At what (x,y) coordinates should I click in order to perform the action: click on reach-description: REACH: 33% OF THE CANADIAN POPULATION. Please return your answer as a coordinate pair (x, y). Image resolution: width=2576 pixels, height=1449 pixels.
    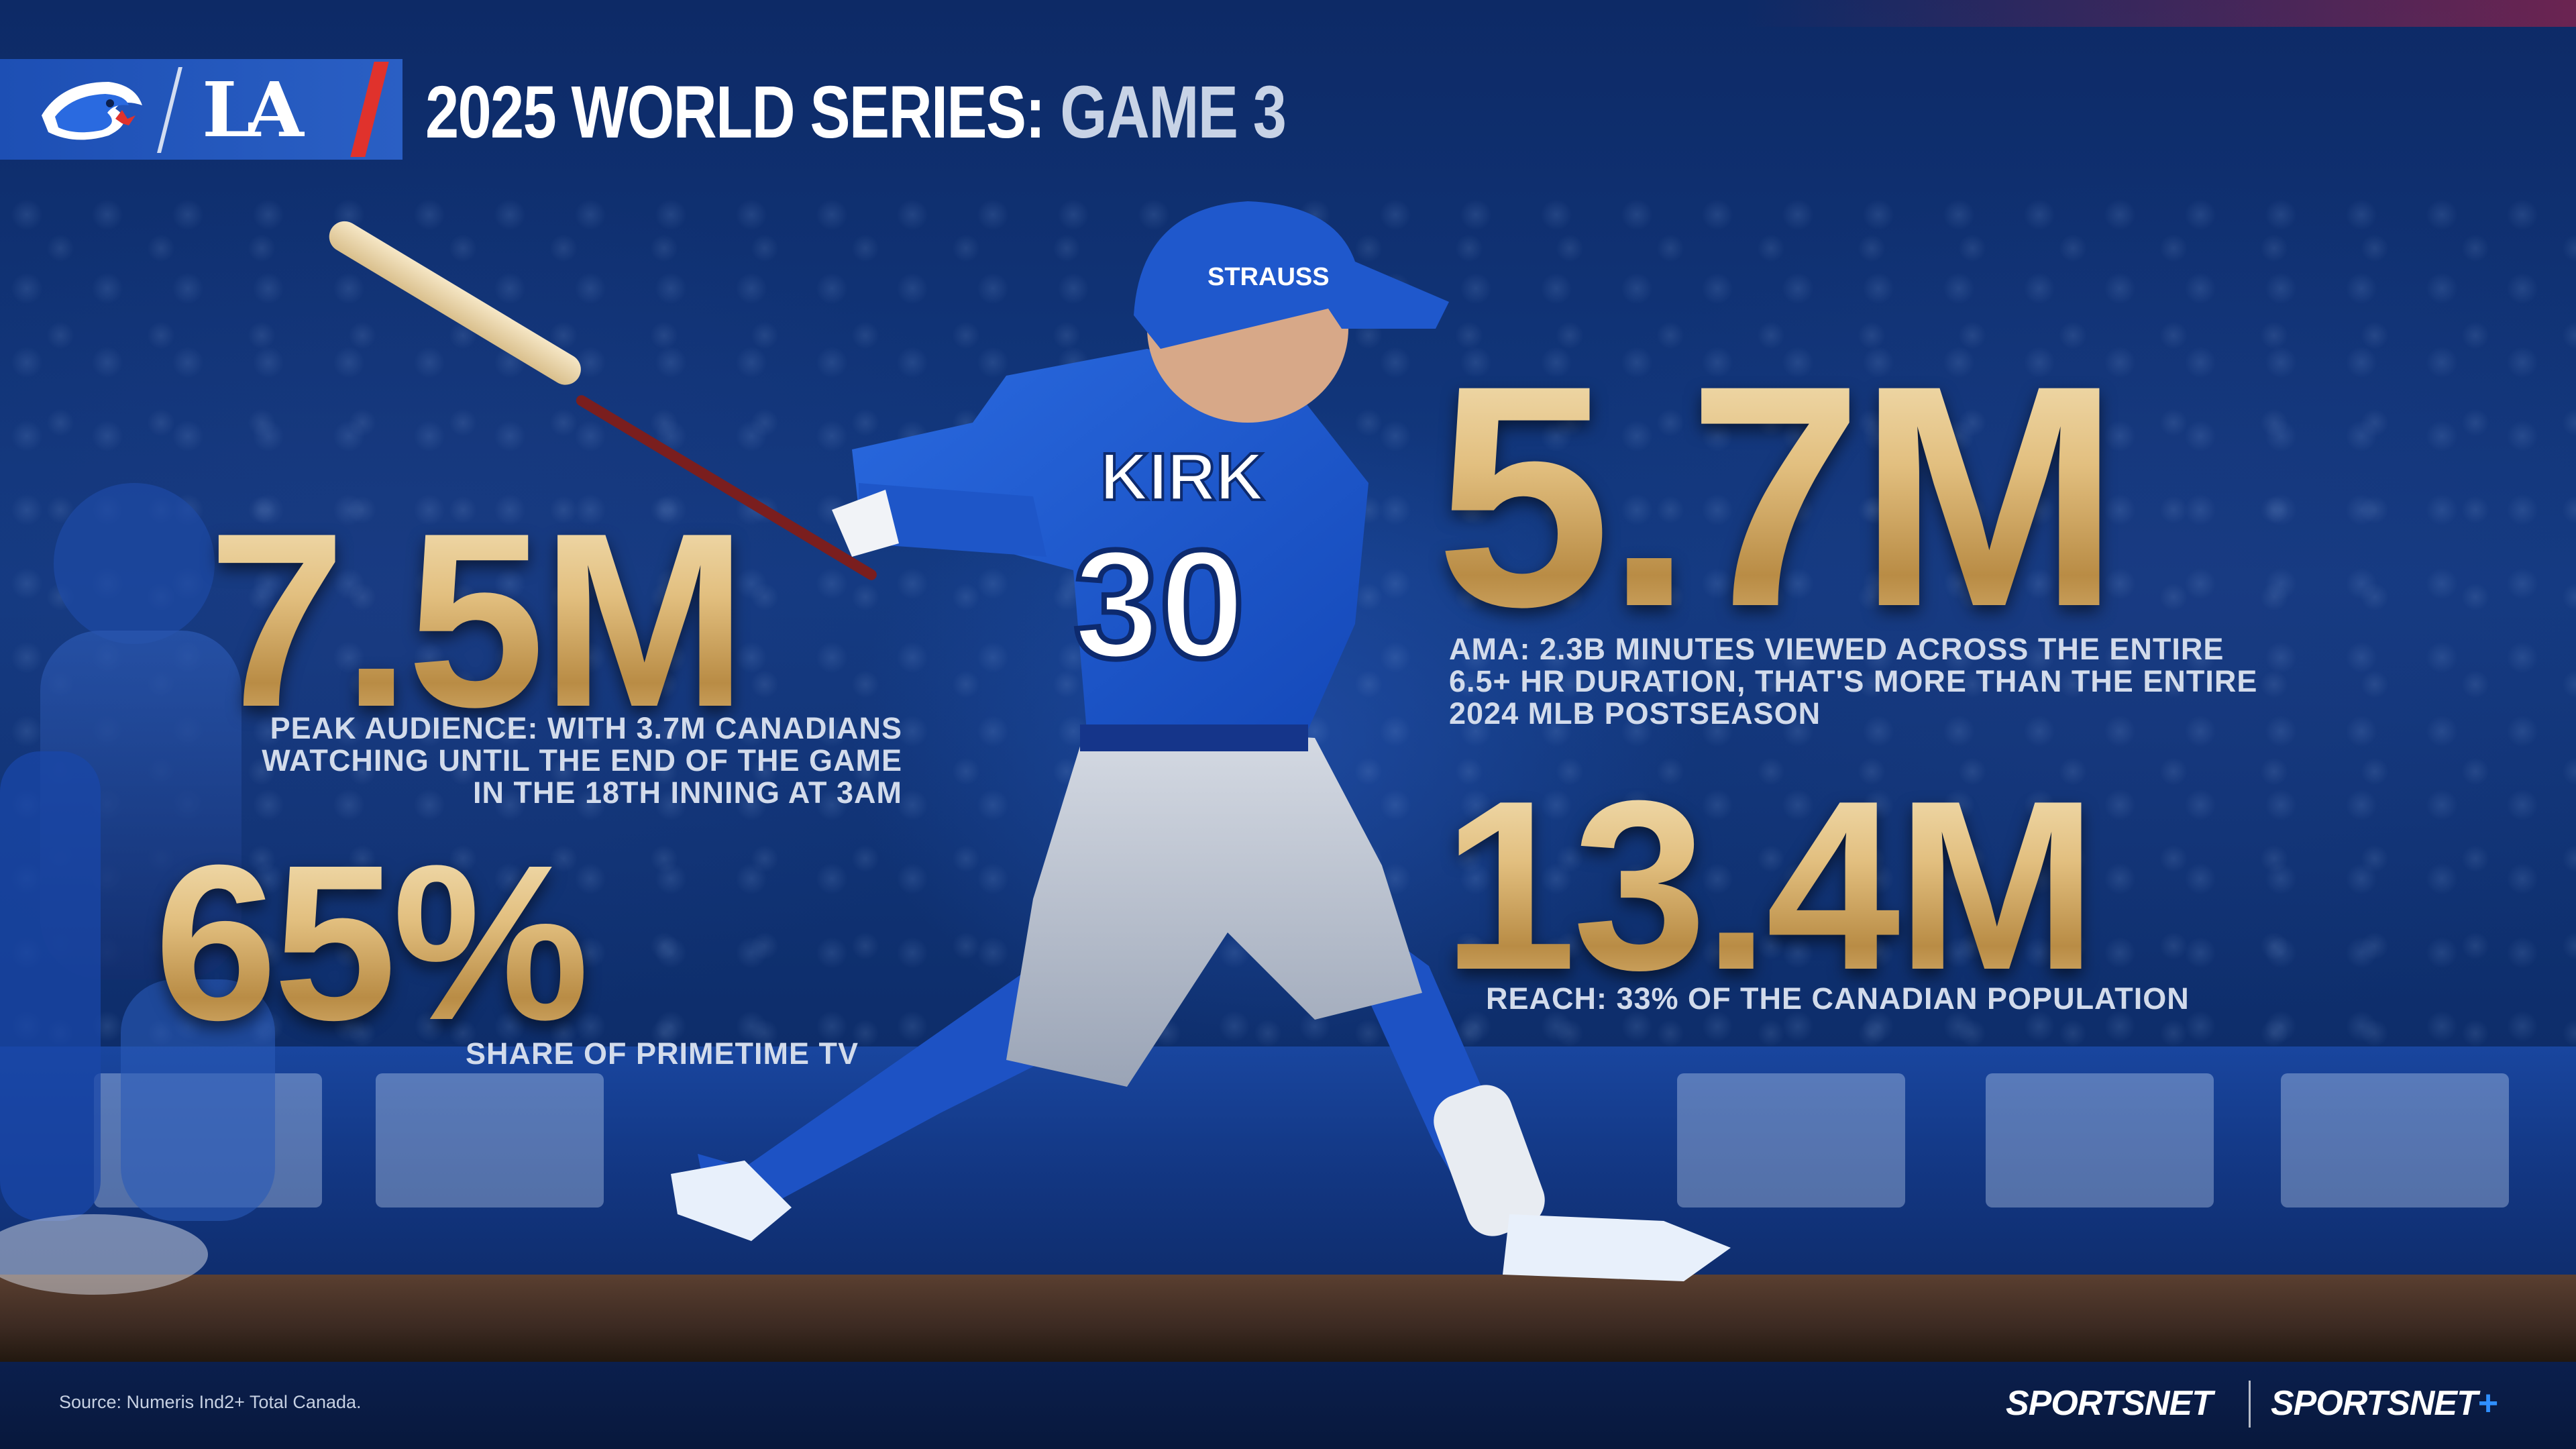
    Looking at the image, I should click on (1838, 998).